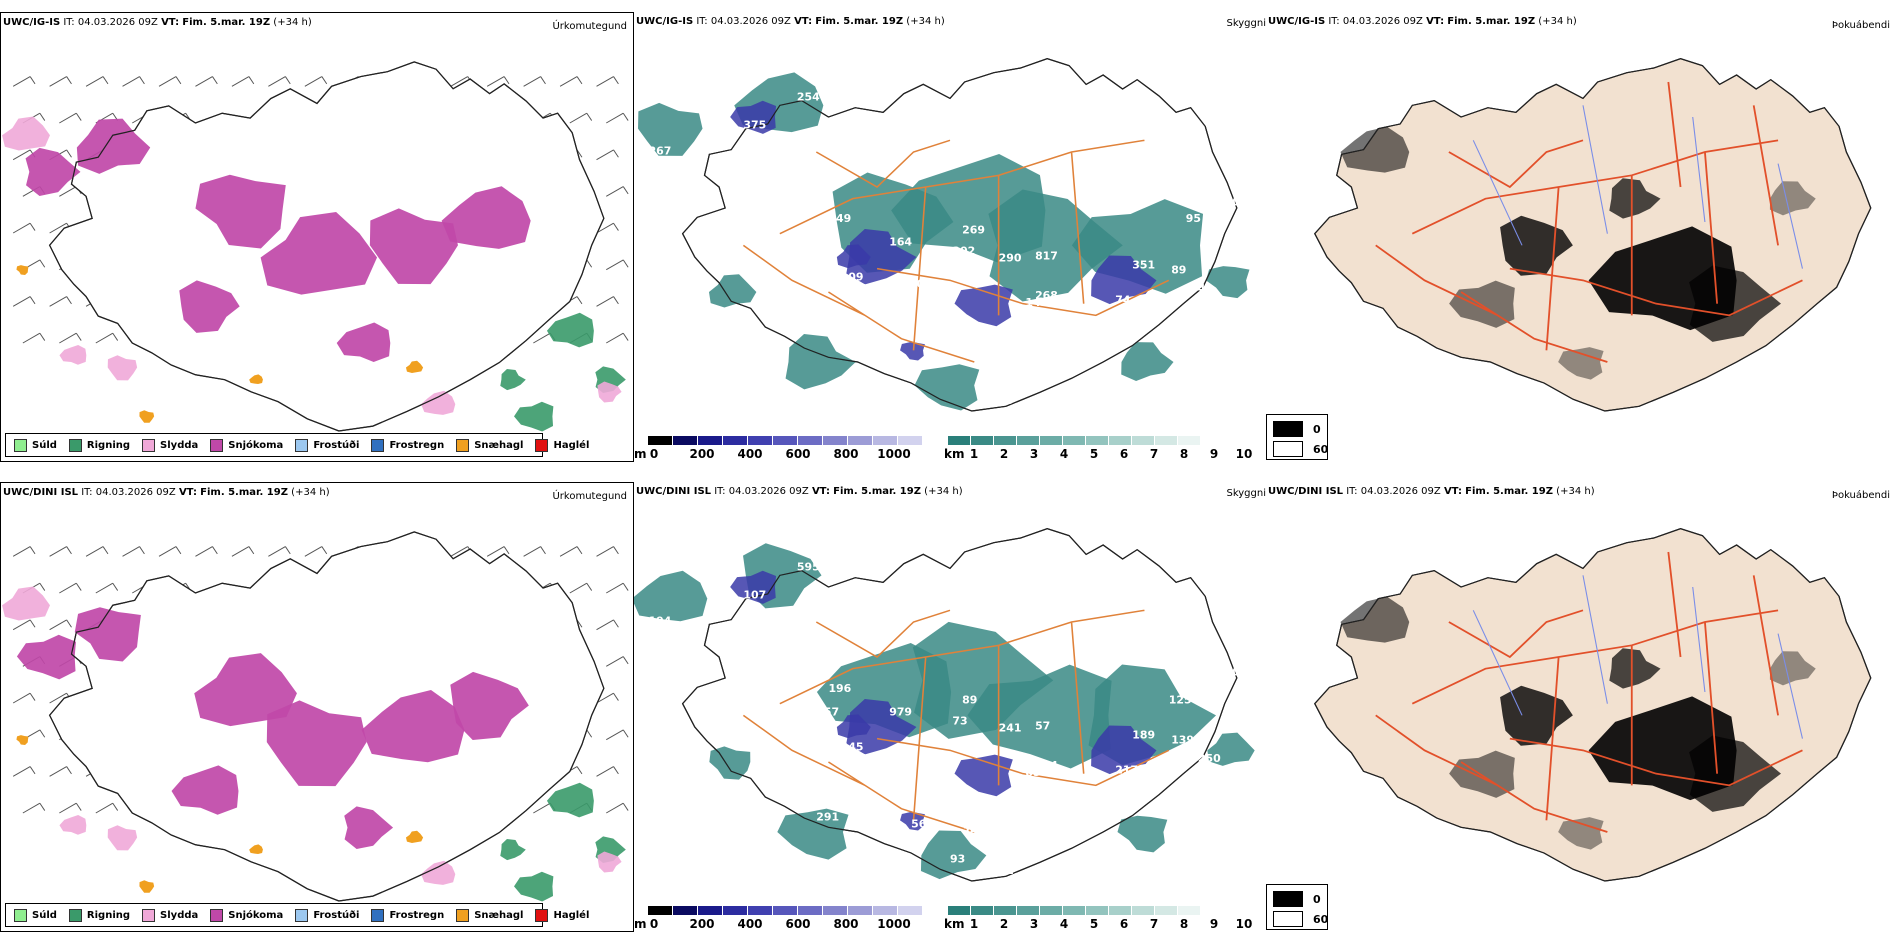 The image size is (1900, 950). Describe the element at coordinates (99, 445) in the screenshot. I see `legend-item: Rigning` at that location.